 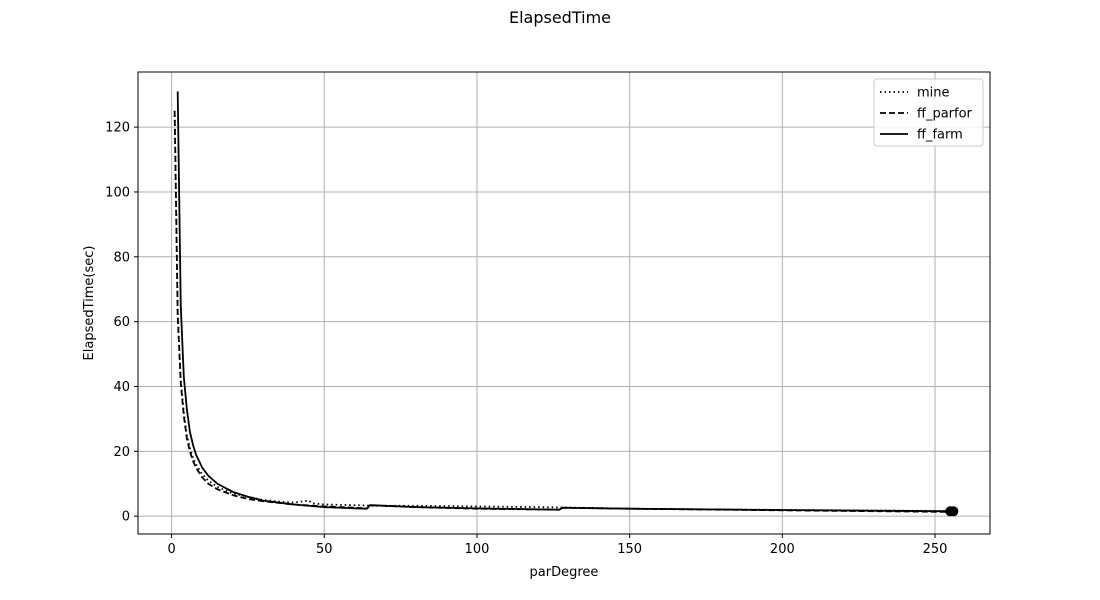 What do you see at coordinates (89, 303) in the screenshot?
I see `y-axis-label: ElapsedTime(sec)` at bounding box center [89, 303].